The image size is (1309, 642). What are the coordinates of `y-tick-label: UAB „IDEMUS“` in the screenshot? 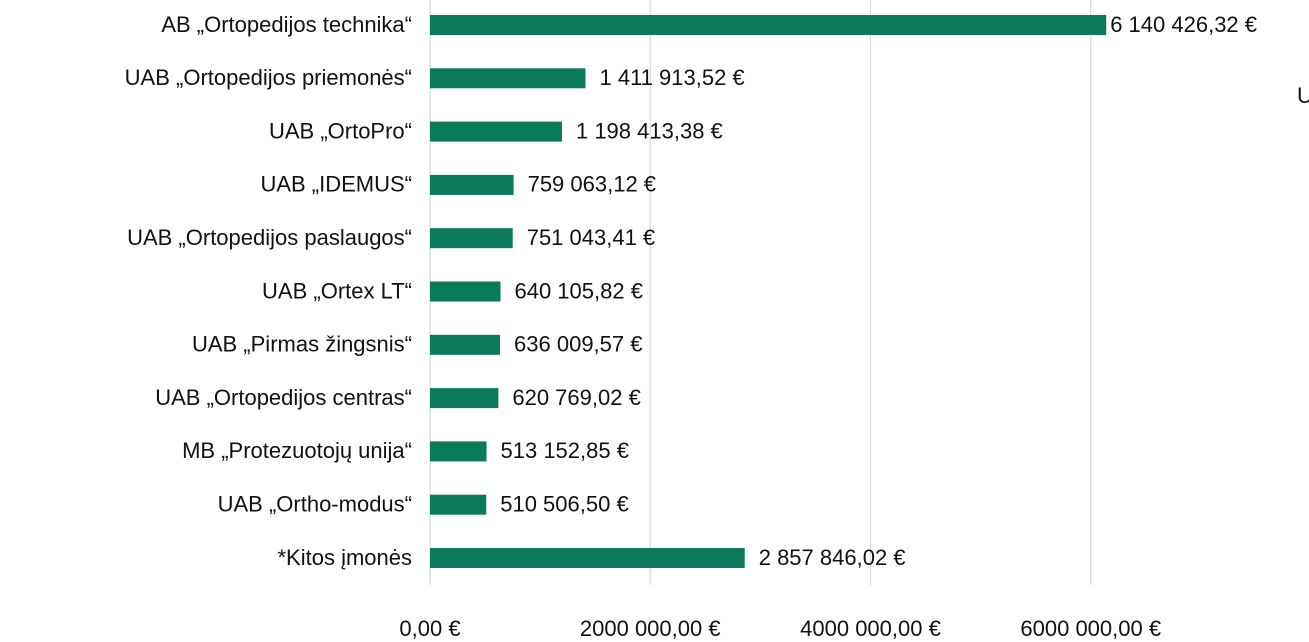 It's located at (336, 184).